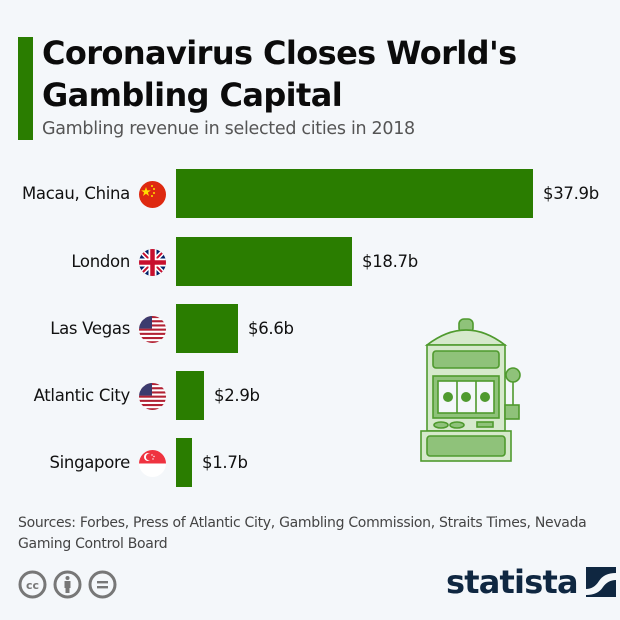  I want to click on bar-las-vegas, so click(207, 328).